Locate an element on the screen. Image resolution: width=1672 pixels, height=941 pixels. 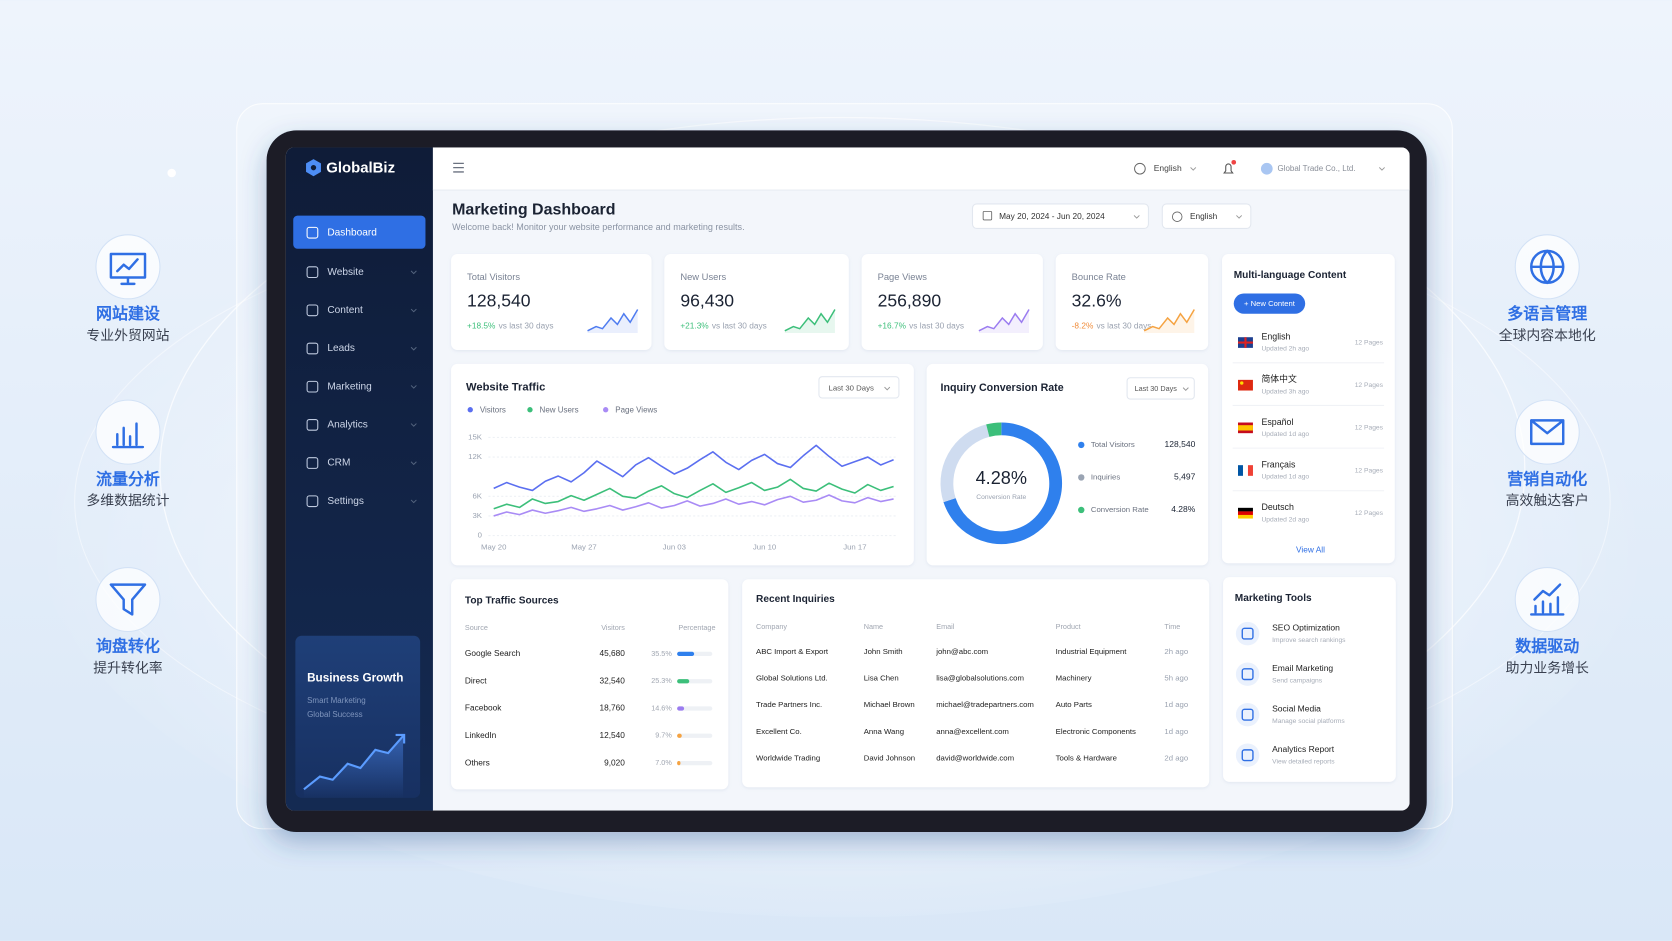
account-name: Global Trade Co., Ltd. is located at coordinates (1316, 168).